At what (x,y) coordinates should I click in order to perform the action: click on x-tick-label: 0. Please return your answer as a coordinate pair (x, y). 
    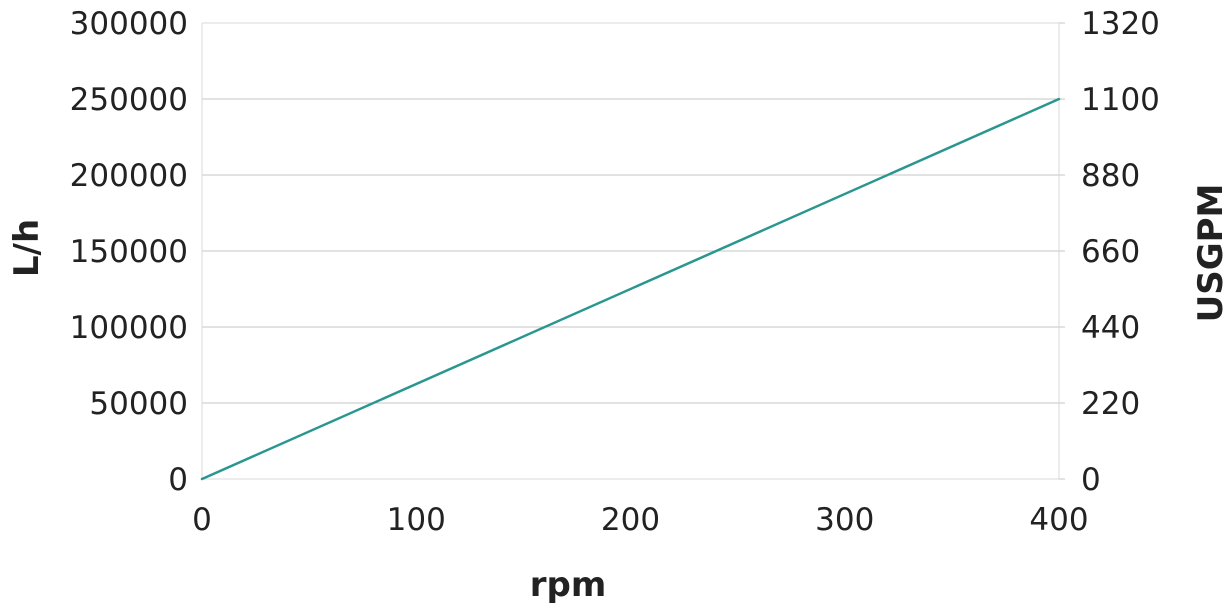
    Looking at the image, I should click on (202, 520).